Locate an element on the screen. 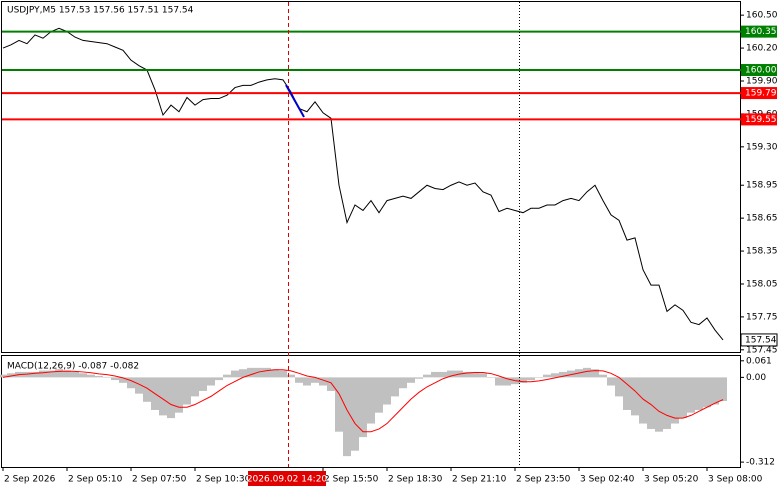 This screenshot has width=781, height=489. crosshair-label-box is located at coordinates (287, 478).